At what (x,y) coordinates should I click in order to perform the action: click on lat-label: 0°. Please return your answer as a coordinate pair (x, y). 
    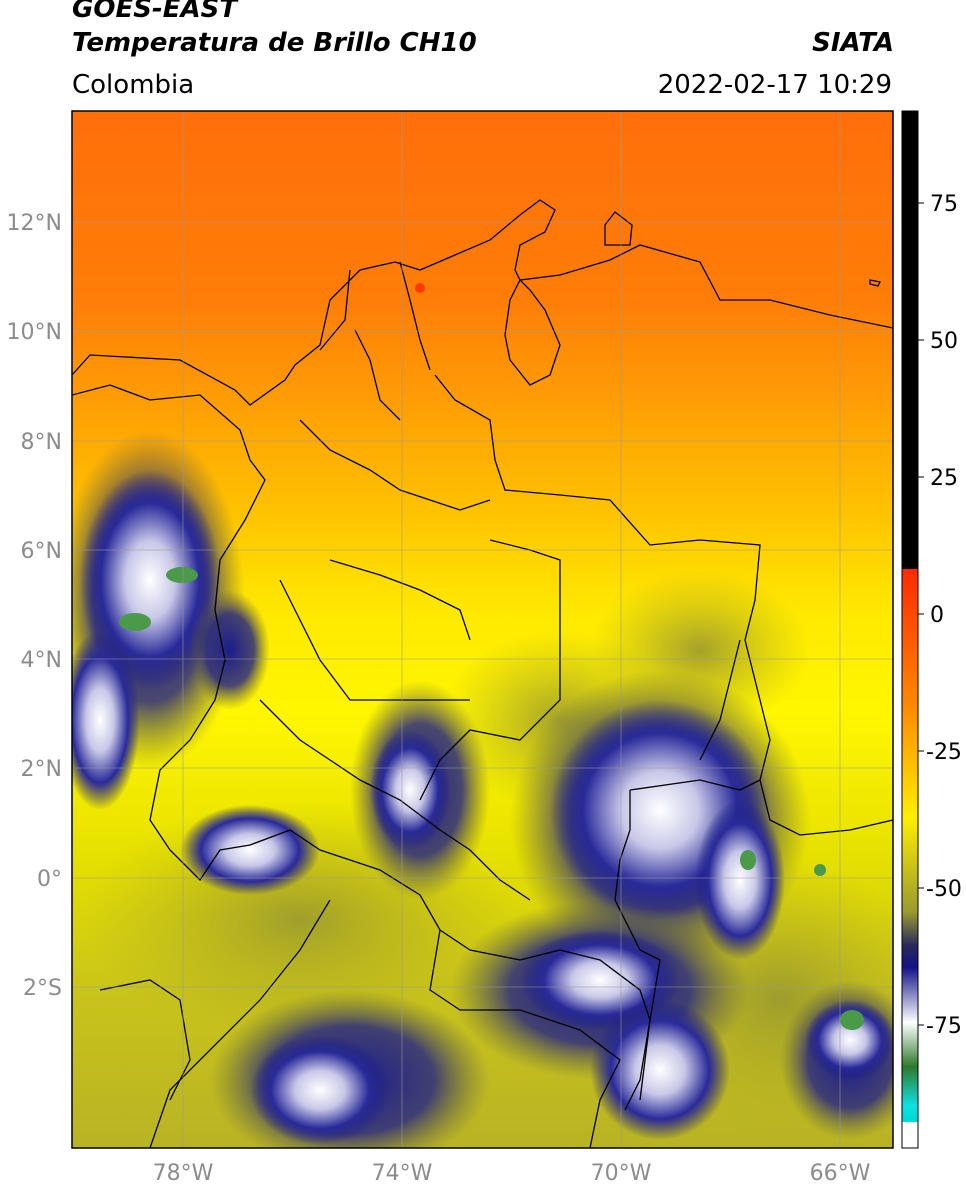
    Looking at the image, I should click on (49, 879).